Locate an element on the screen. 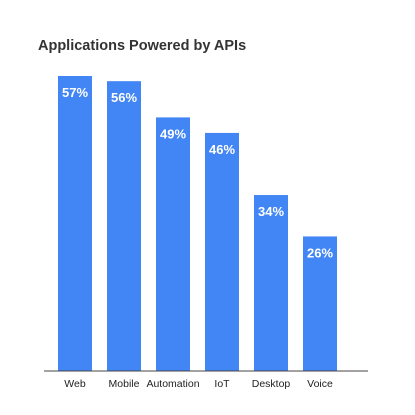  x-tick-label: Desktop is located at coordinates (271, 384).